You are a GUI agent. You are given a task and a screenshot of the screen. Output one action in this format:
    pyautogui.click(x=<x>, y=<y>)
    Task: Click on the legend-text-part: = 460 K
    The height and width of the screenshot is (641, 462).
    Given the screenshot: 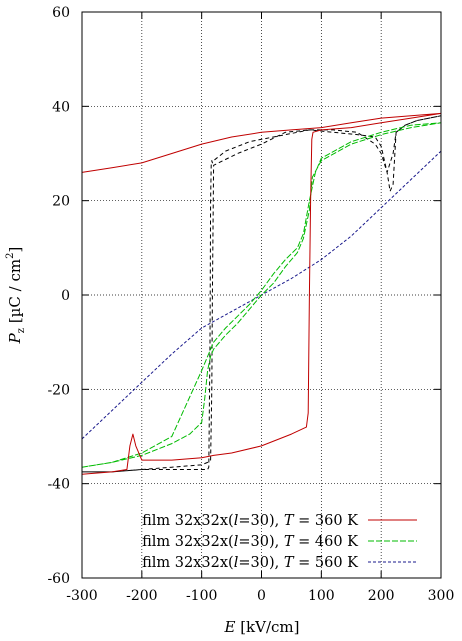 What is the action you would take?
    pyautogui.click(x=327, y=542)
    